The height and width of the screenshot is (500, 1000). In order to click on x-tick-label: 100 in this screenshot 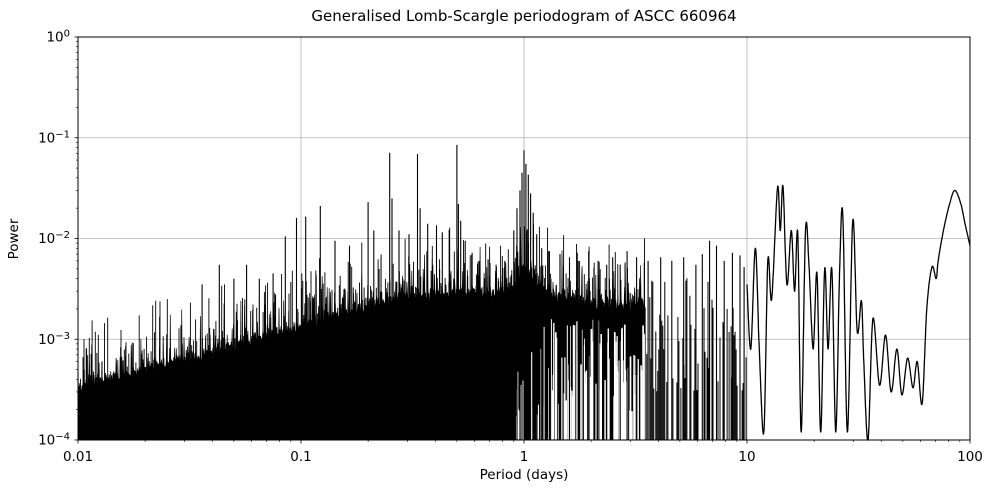, I will do `click(970, 457)`.